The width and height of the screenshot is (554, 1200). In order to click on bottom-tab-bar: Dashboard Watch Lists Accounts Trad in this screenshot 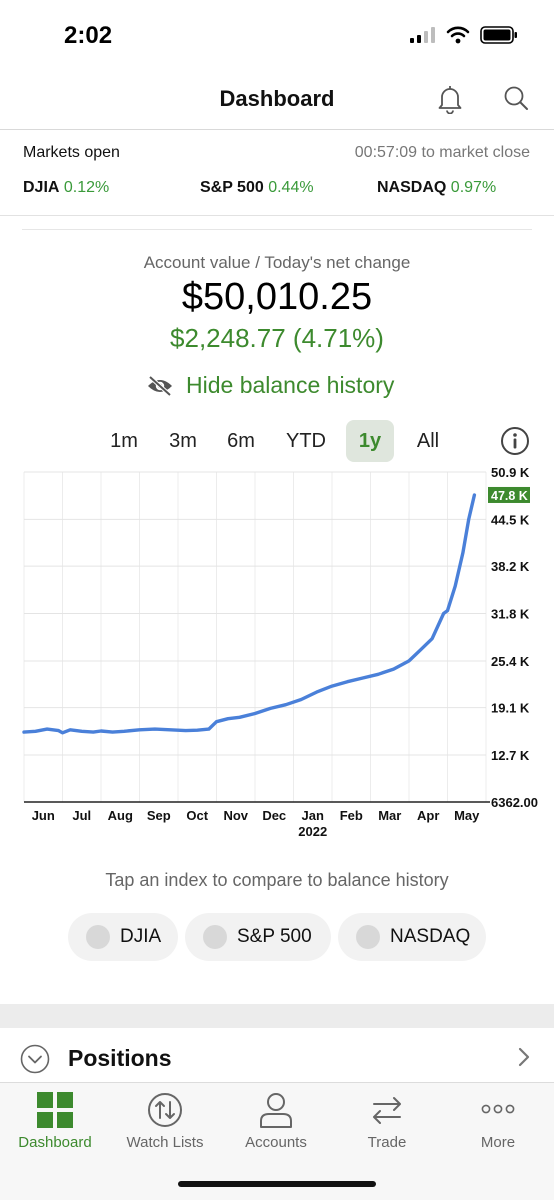, I will do `click(277, 1141)`.